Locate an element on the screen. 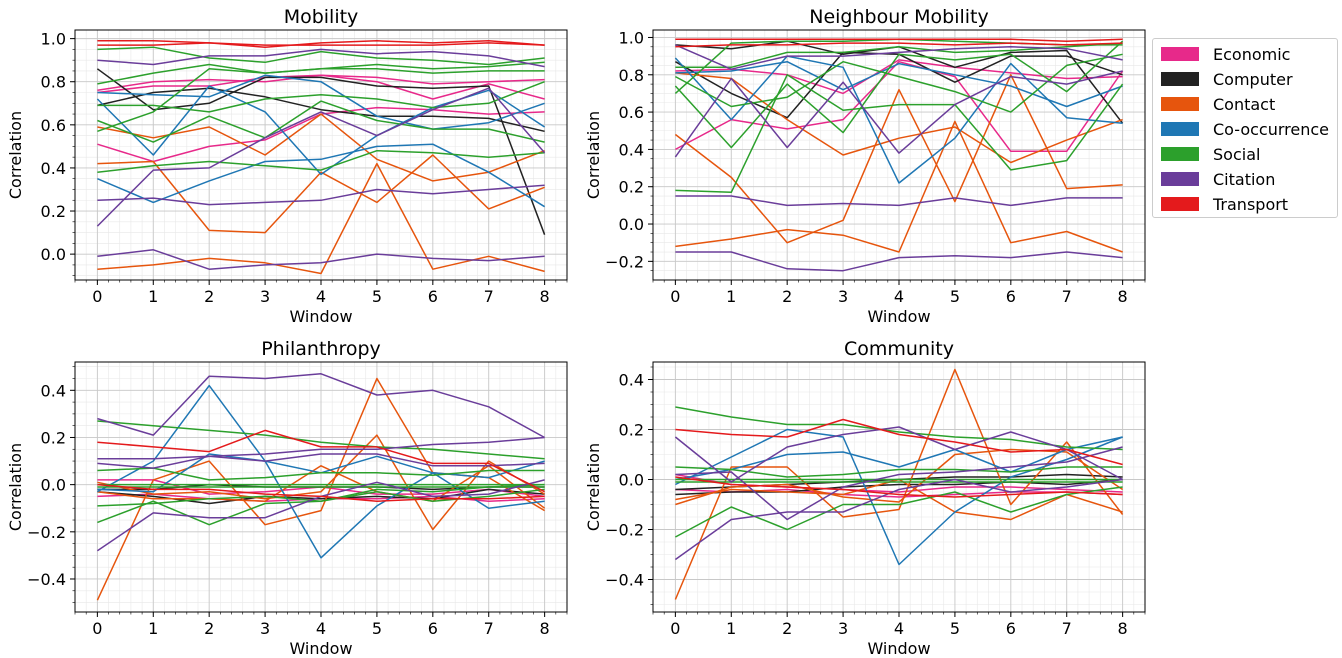  legend-item-computer: Computer is located at coordinates (1227, 79).